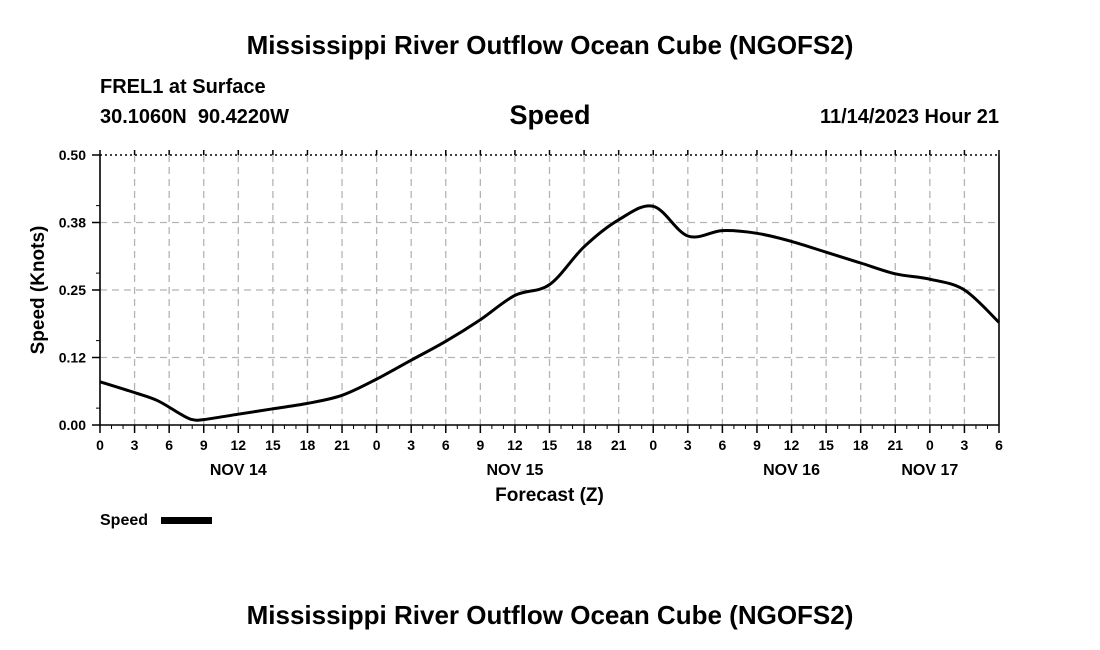 This screenshot has width=1100, height=650. I want to click on y-tick-label: 0.25, so click(72, 290).